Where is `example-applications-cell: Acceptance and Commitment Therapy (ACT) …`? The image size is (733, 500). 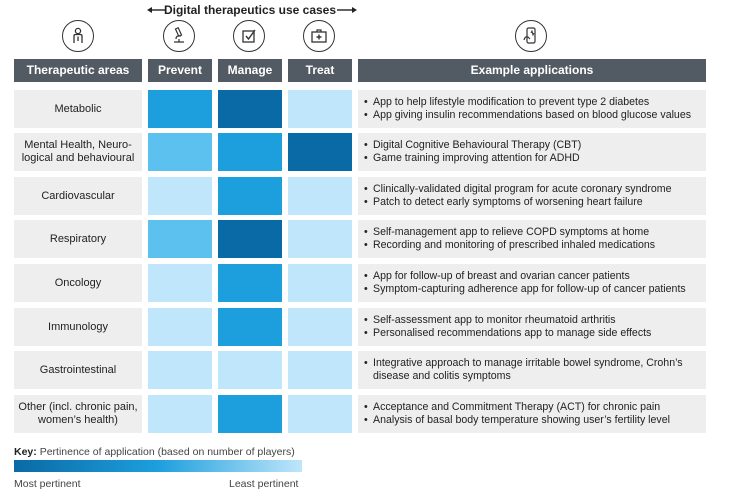 example-applications-cell: Acceptance and Commitment Therapy (ACT) … is located at coordinates (532, 414).